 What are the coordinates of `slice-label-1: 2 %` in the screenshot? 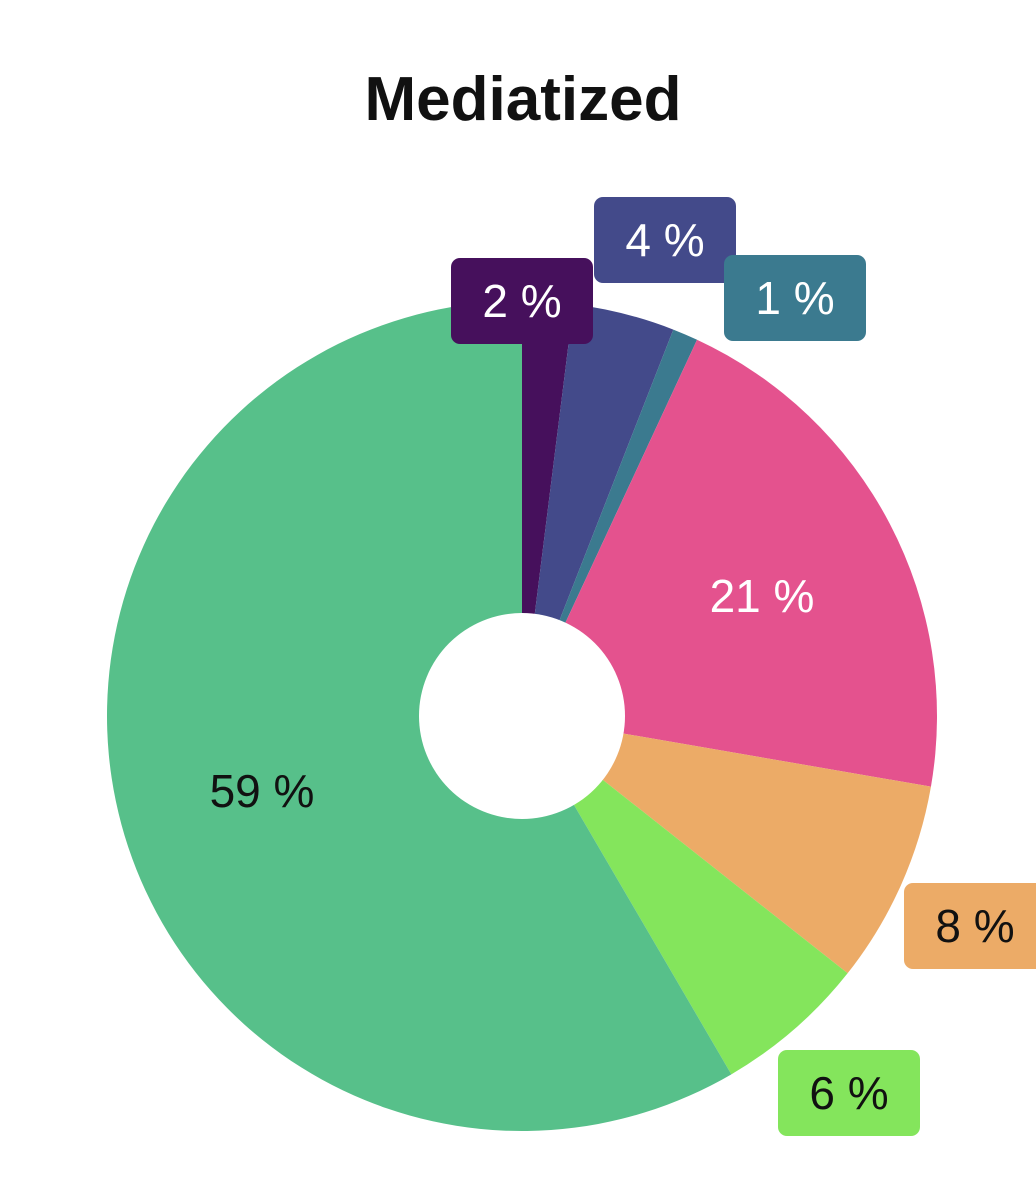 It's located at (521, 301).